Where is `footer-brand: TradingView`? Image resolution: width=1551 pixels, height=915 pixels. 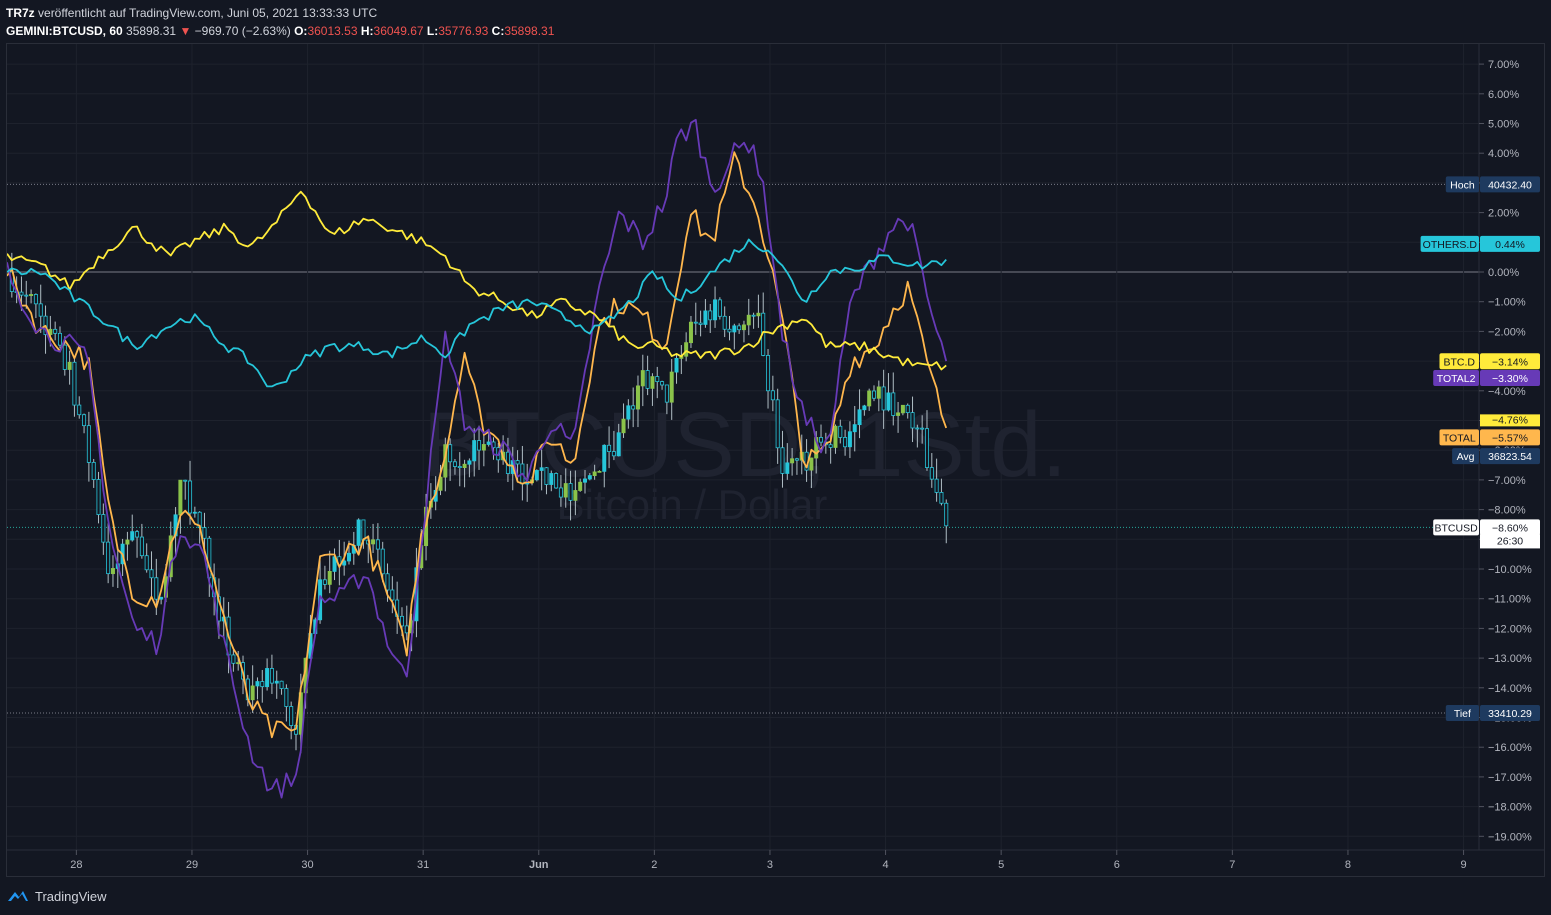 footer-brand: TradingView is located at coordinates (56, 896).